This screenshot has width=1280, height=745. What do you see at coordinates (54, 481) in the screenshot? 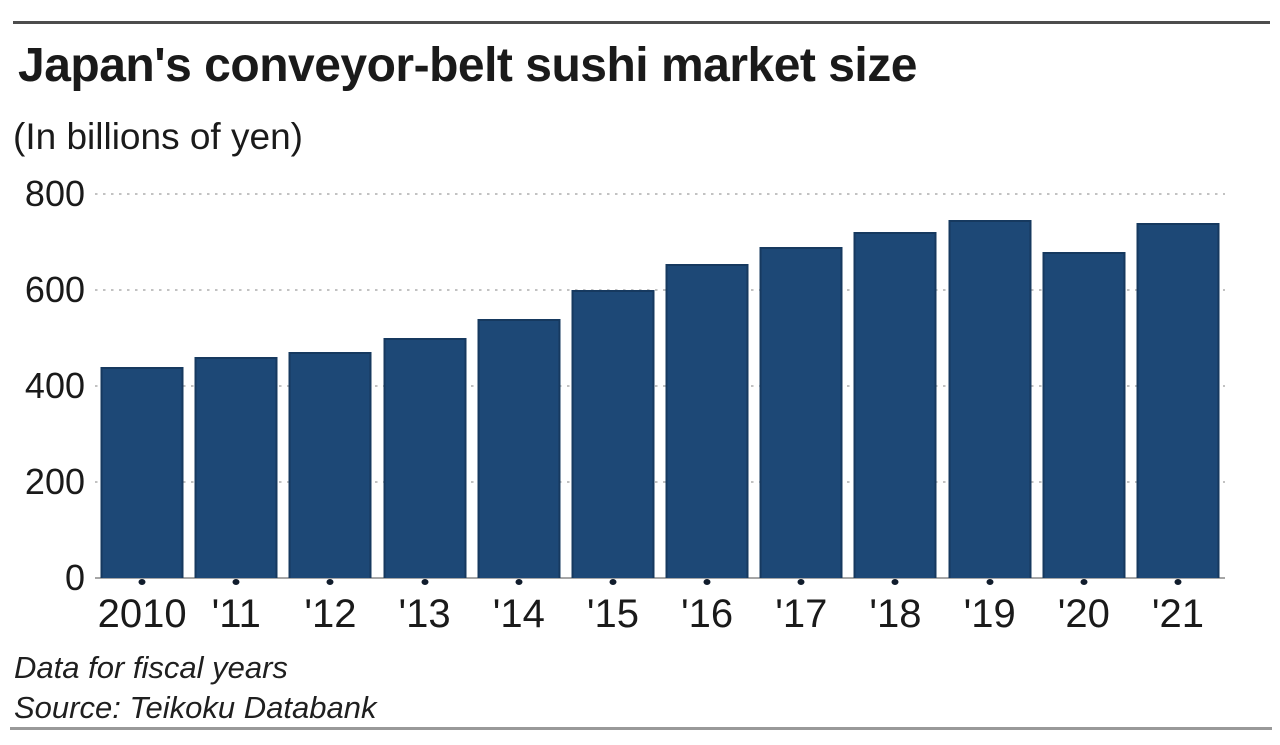
I see `y-tick-label-200: 200` at bounding box center [54, 481].